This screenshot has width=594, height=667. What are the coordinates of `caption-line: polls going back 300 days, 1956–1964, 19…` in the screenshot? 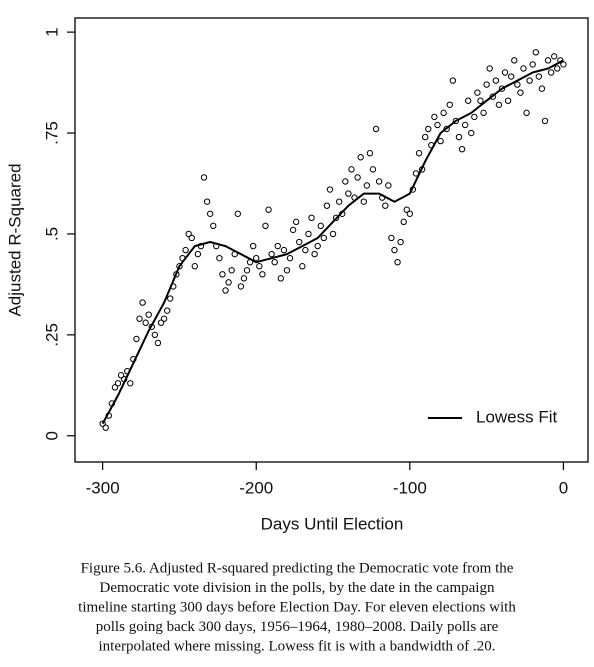 It's located at (297, 627).